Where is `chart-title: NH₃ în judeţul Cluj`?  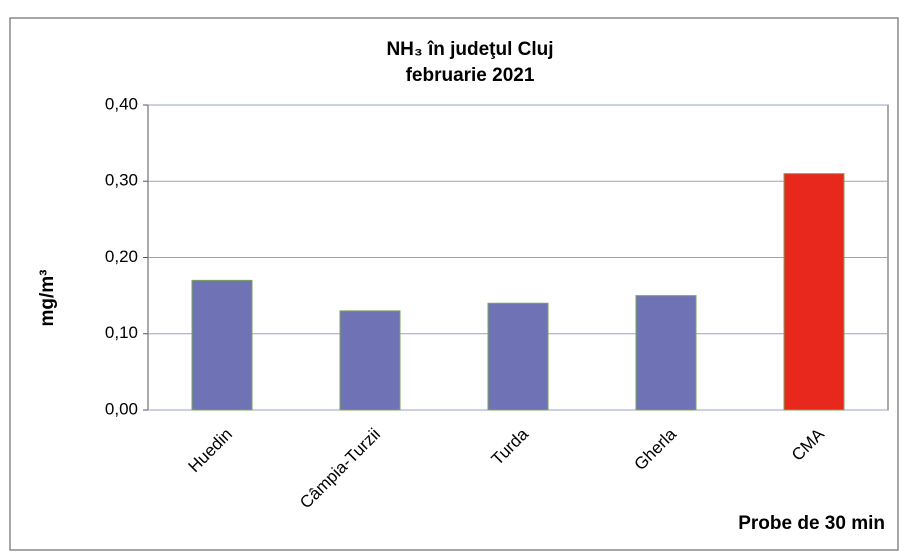
chart-title: NH₃ în judeţul Cluj is located at coordinates (469, 49).